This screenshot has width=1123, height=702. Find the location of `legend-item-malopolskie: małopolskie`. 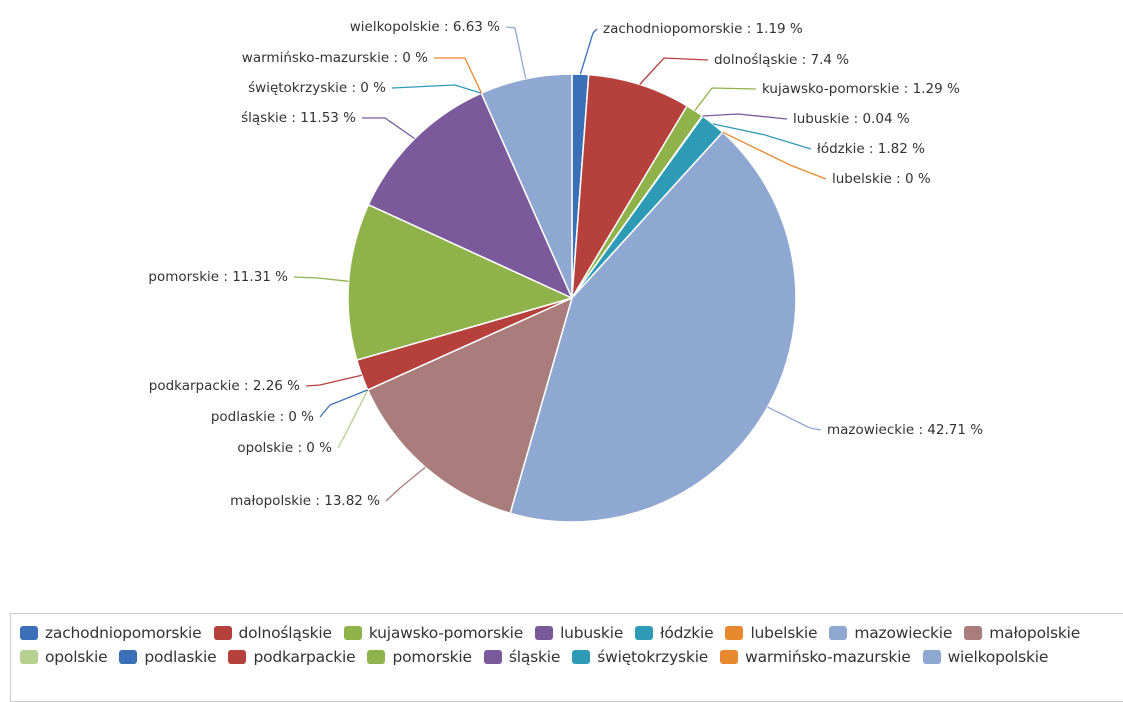

legend-item-malopolskie: małopolskie is located at coordinates (1022, 633).